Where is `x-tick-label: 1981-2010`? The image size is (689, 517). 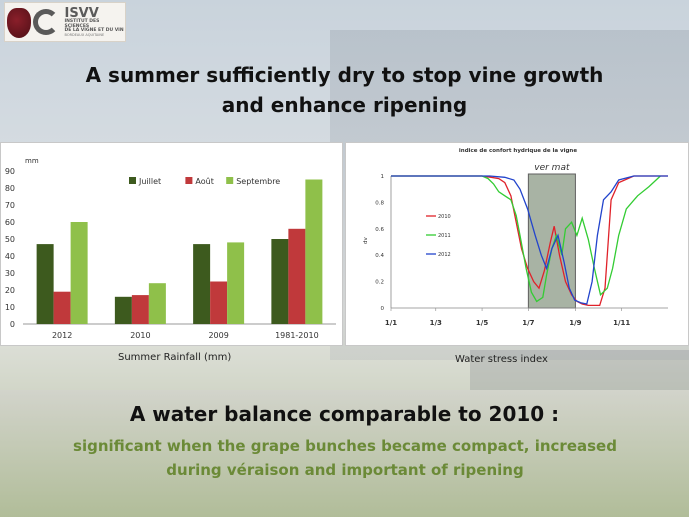
x-tick-label: 1981-2010 is located at coordinates (297, 335).